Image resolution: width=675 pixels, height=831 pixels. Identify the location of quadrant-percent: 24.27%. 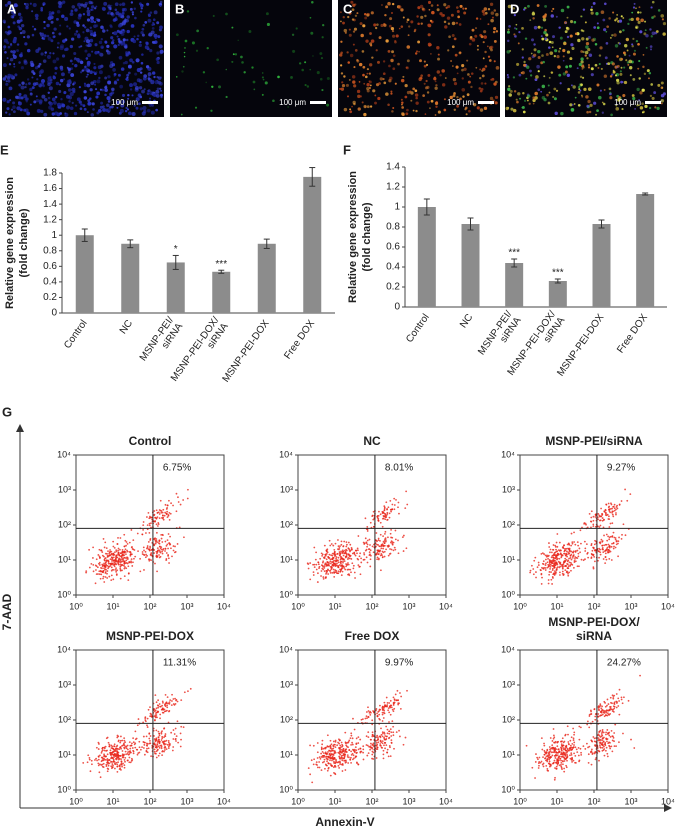
(624, 663).